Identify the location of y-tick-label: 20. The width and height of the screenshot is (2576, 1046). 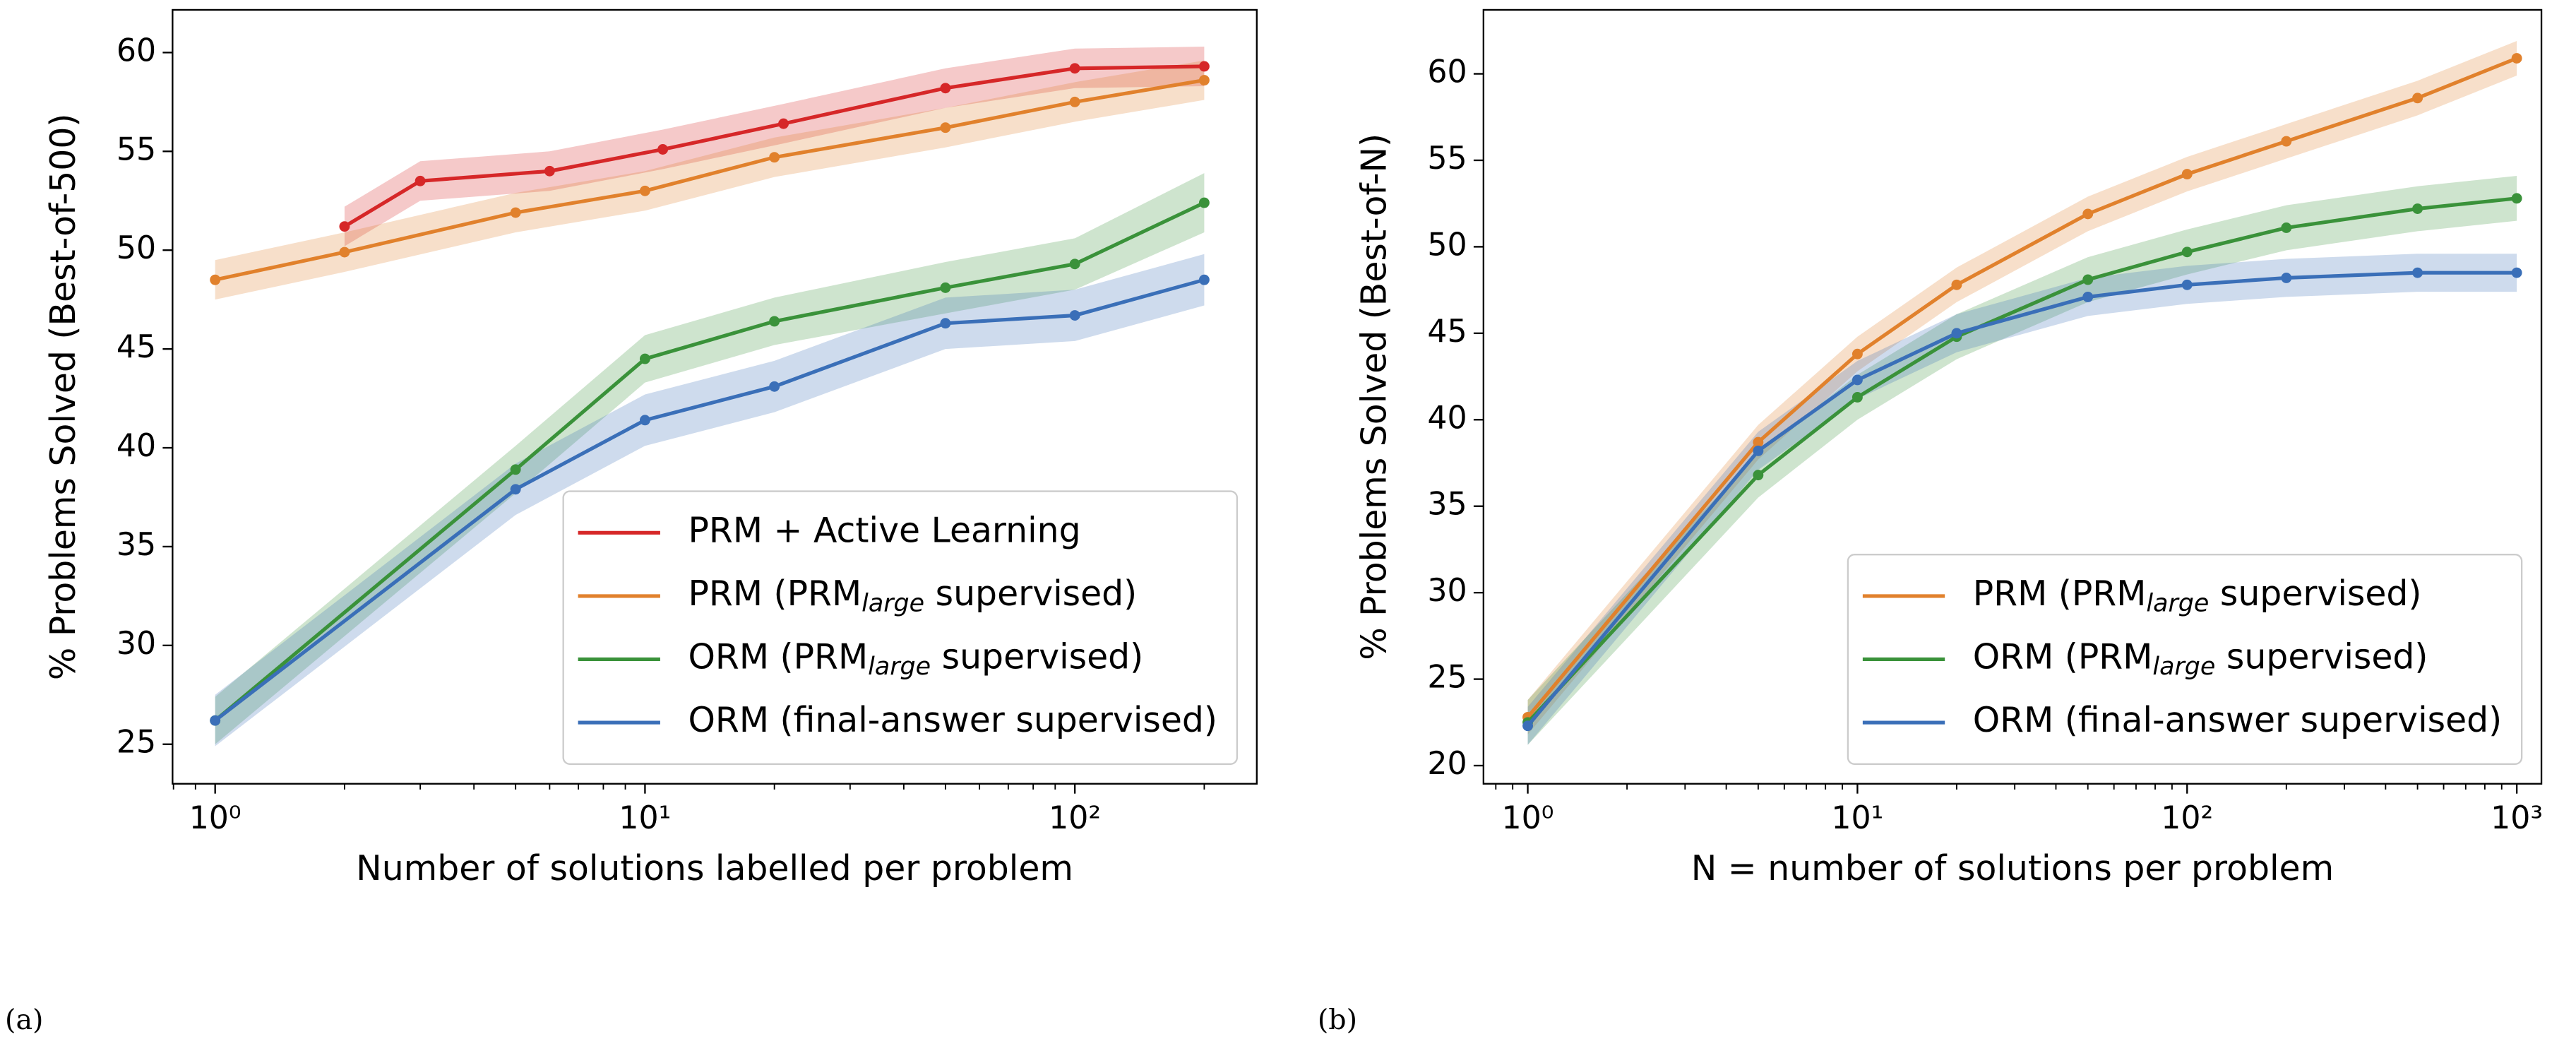
(1447, 764).